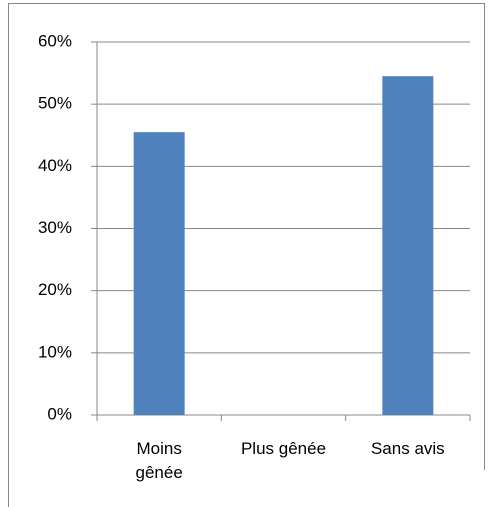 This screenshot has width=490, height=507. Describe the element at coordinates (283, 448) in the screenshot. I see `x-tick-label: Plus gênée` at that location.